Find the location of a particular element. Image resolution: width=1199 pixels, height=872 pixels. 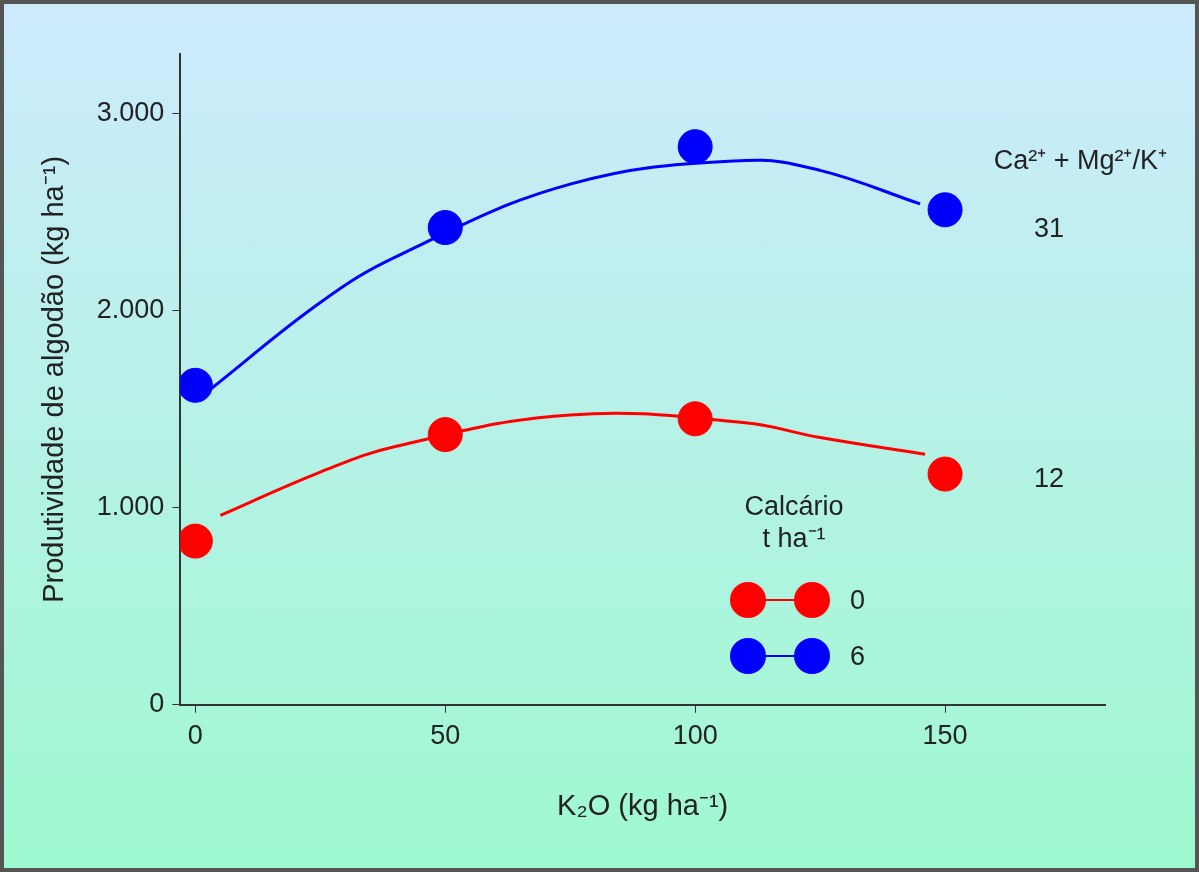

y-tick-label: 3.000 is located at coordinates (130, 111).